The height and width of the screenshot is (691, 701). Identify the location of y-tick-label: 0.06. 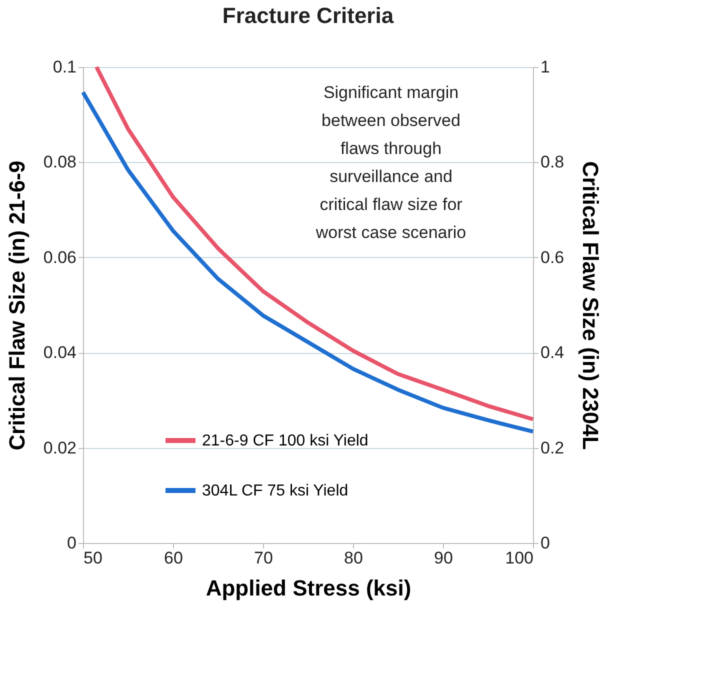
(59, 257).